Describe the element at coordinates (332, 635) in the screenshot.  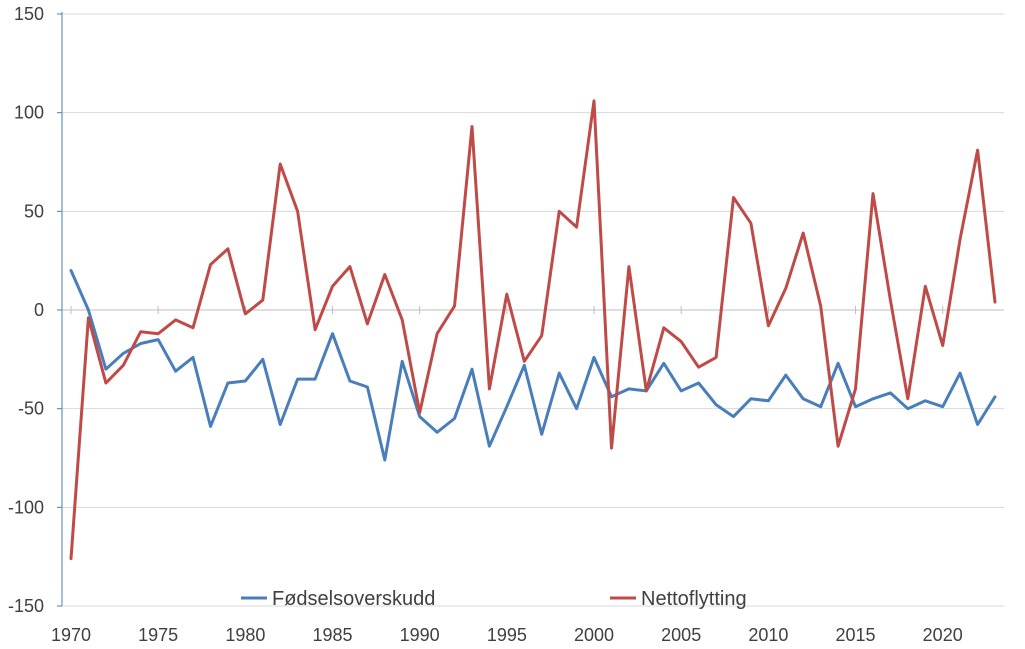
I see `x-tick-label: 1985` at that location.